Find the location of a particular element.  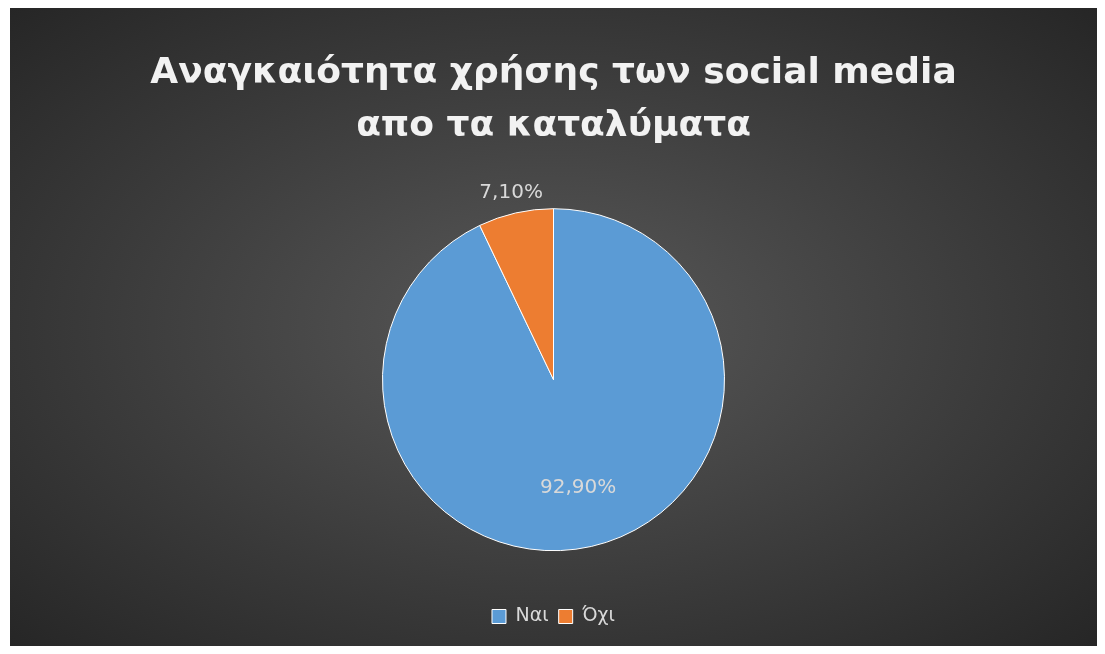

legend-label: Όχι is located at coordinates (598, 614).